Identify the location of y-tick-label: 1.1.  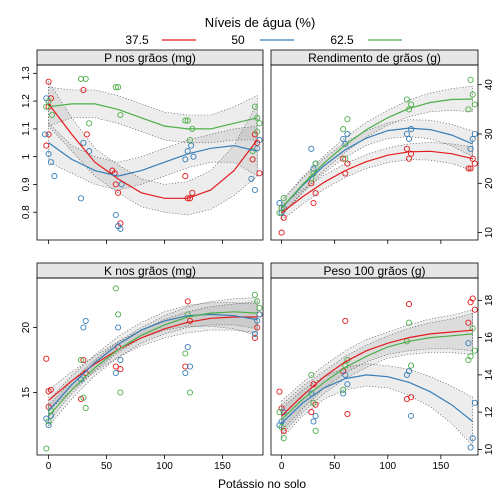
(26, 129).